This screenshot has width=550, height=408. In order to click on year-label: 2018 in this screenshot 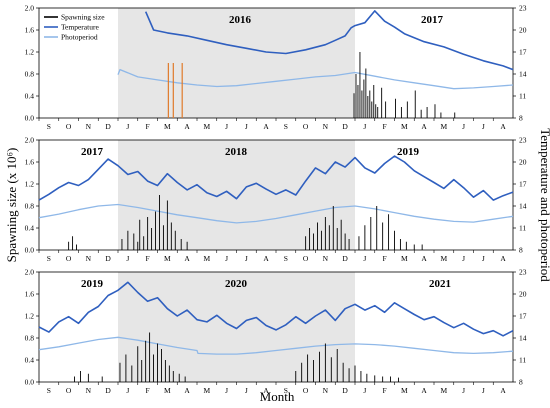, I will do `click(236, 152)`.